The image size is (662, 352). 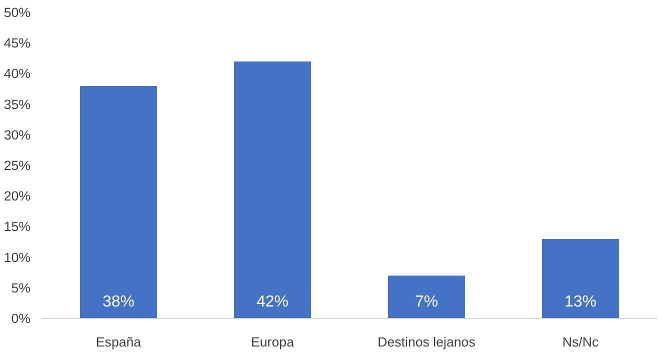 I want to click on y-tick-label: 15%, so click(x=17, y=226).